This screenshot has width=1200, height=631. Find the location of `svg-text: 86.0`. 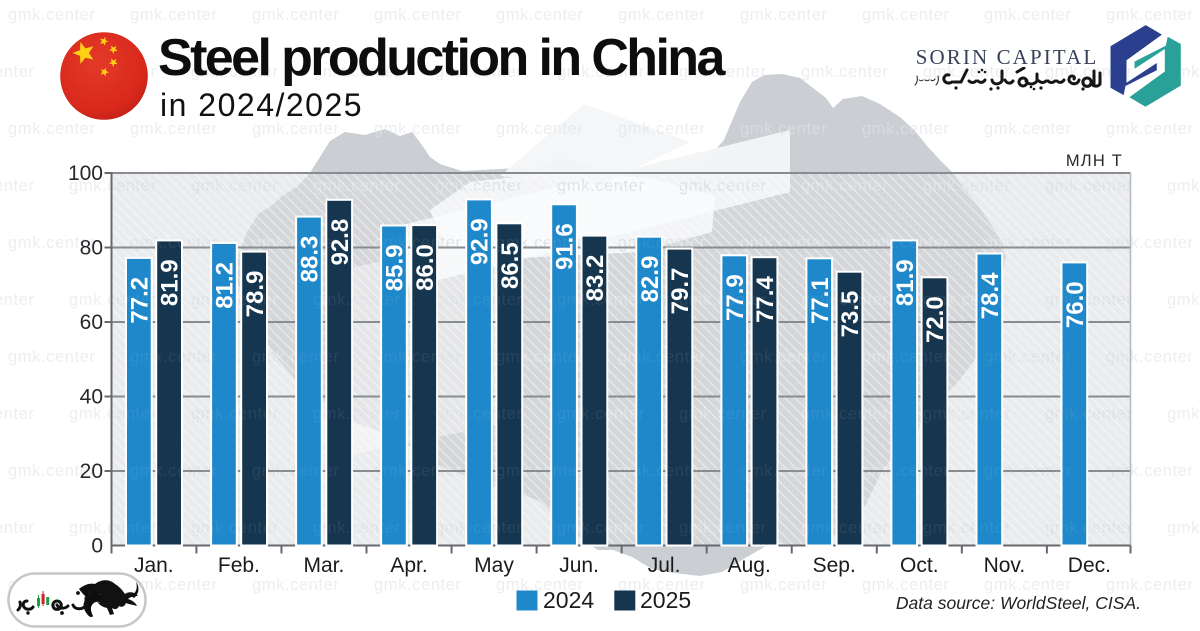

svg-text: 86.0 is located at coordinates (425, 267).